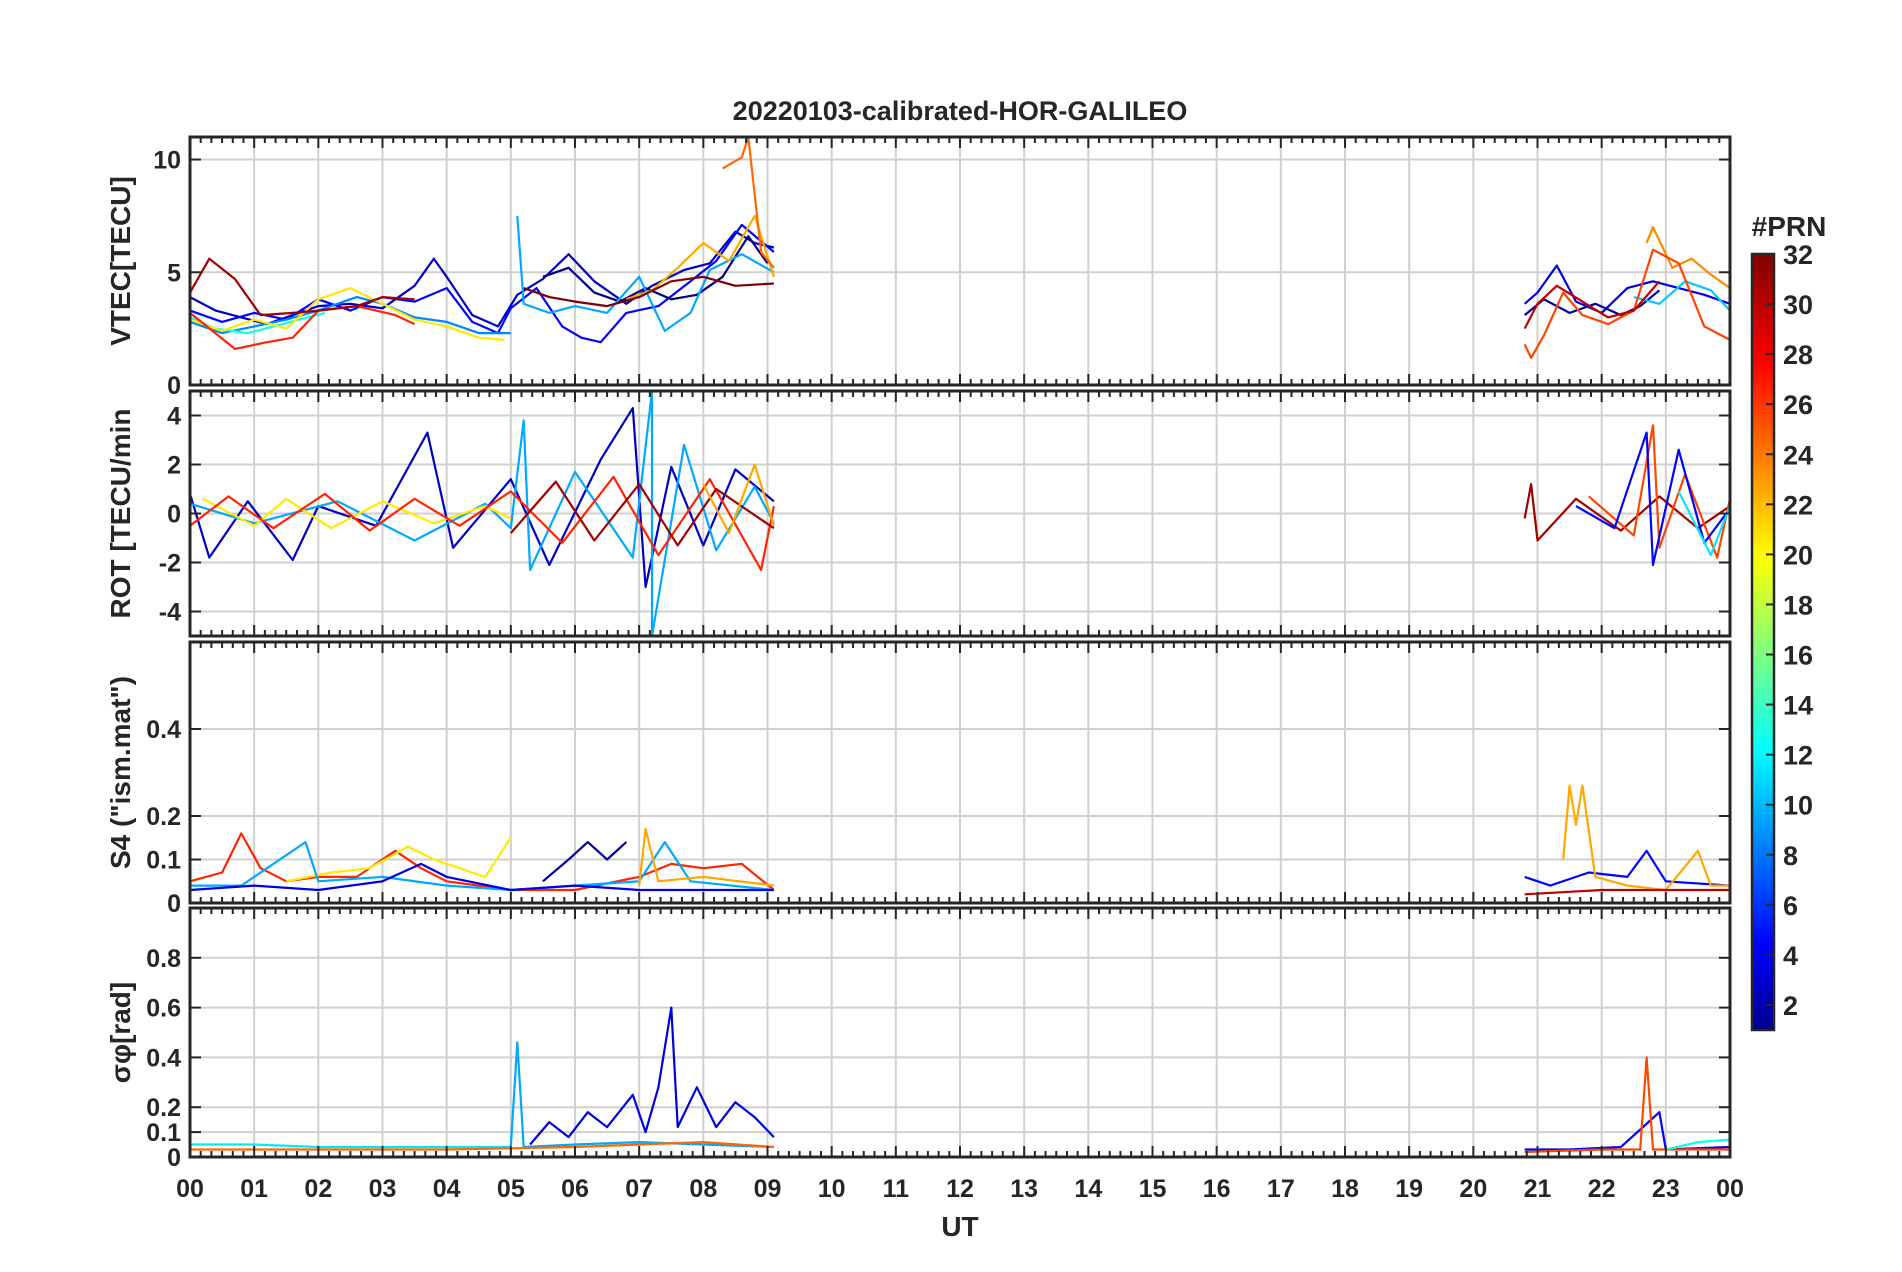 The width and height of the screenshot is (1902, 1272). I want to click on x-tick-label: 04, so click(447, 1189).